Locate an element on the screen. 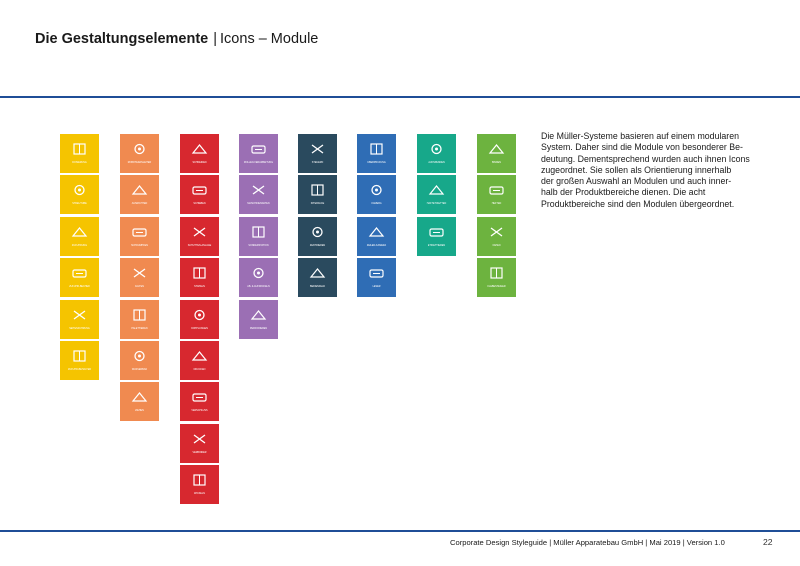  module-tile: ÜBERPRÜFUNG is located at coordinates (376, 153).